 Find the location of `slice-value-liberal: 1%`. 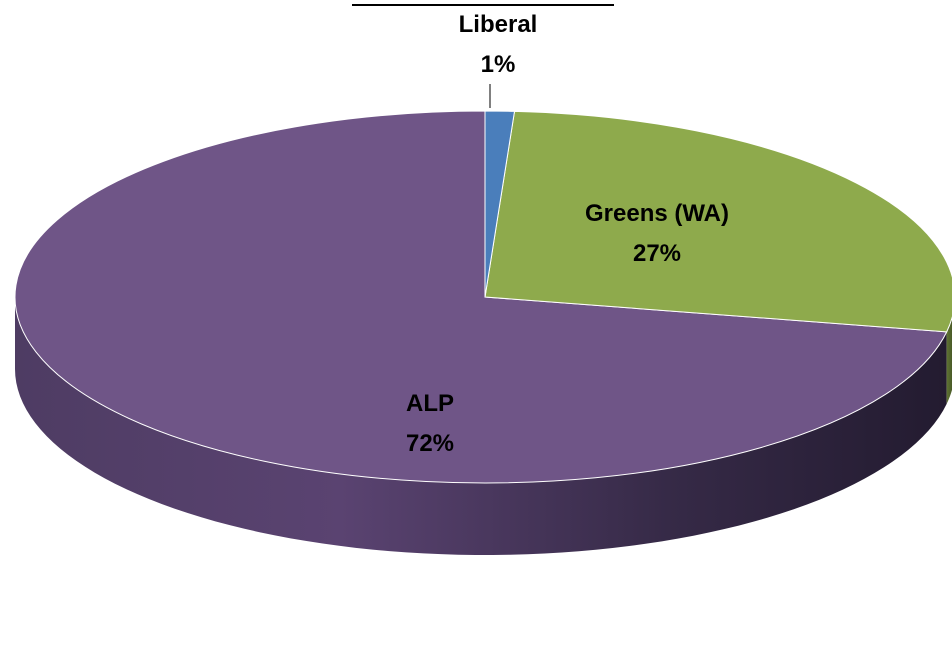

slice-value-liberal: 1% is located at coordinates (498, 64).